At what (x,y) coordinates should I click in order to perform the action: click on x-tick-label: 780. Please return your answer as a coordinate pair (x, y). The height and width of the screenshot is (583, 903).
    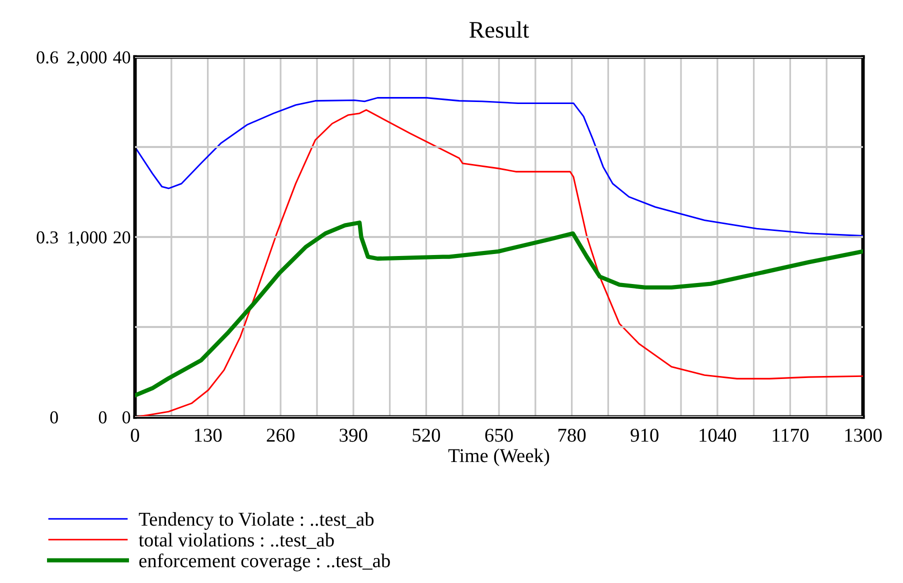
    Looking at the image, I should click on (572, 435).